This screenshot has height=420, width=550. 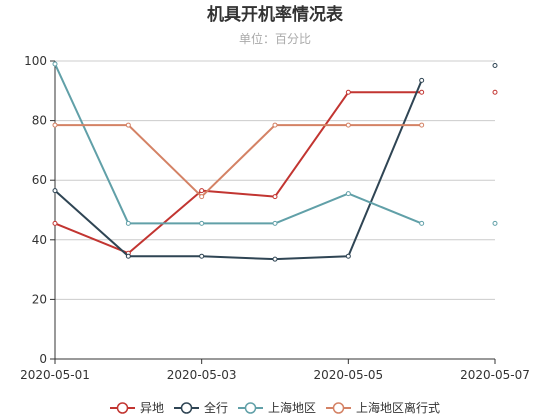 I want to click on legend: 异地 全行 上海地区 上海地区离行式, so click(x=275, y=407).